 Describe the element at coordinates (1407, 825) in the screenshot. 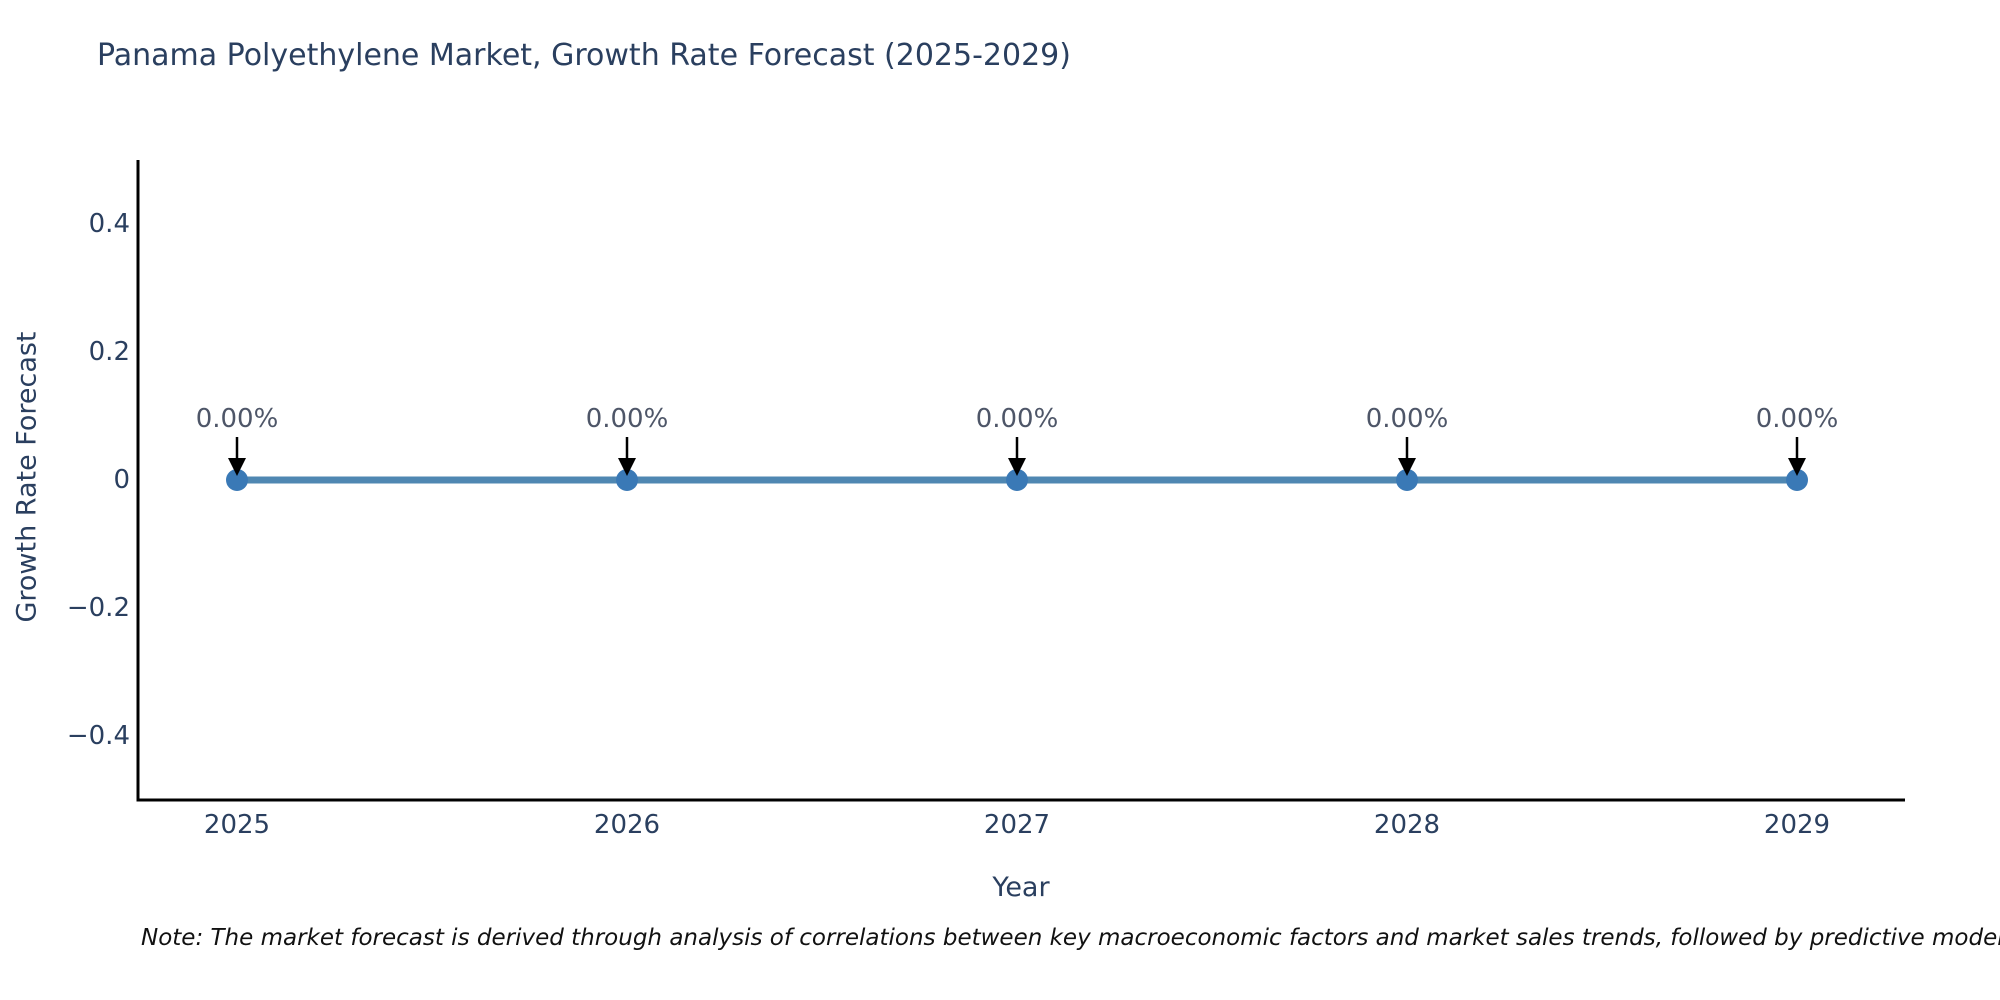

I see `x-tick-label: 2028` at that location.